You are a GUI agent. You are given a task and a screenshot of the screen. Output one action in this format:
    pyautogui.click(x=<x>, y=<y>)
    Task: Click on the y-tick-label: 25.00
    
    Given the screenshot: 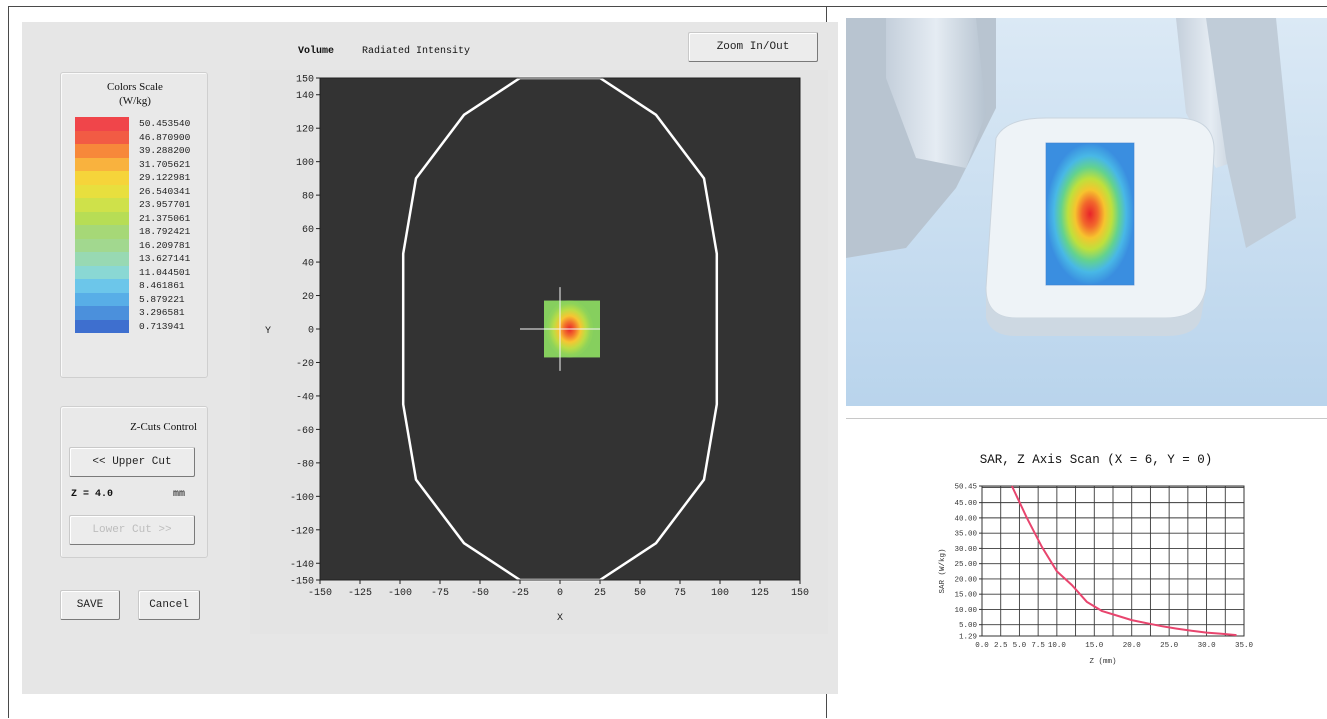 What is the action you would take?
    pyautogui.click(x=965, y=565)
    